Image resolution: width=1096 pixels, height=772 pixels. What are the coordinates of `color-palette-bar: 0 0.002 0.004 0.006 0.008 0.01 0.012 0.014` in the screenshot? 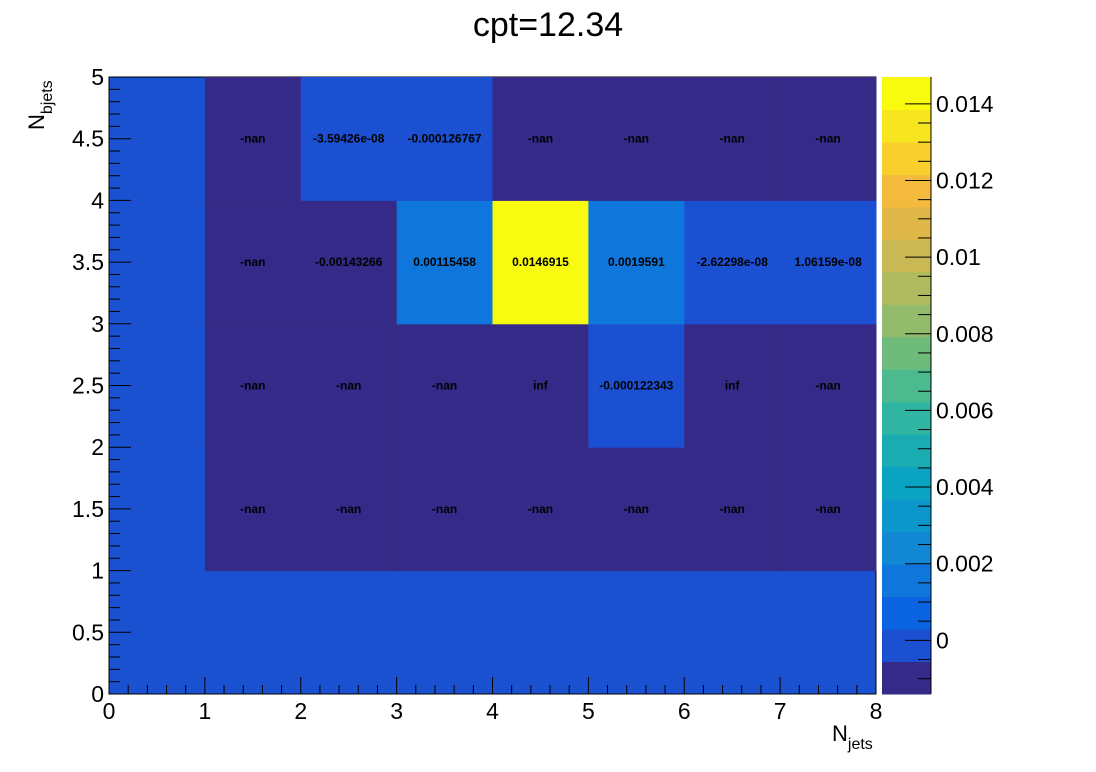 It's located at (938, 386).